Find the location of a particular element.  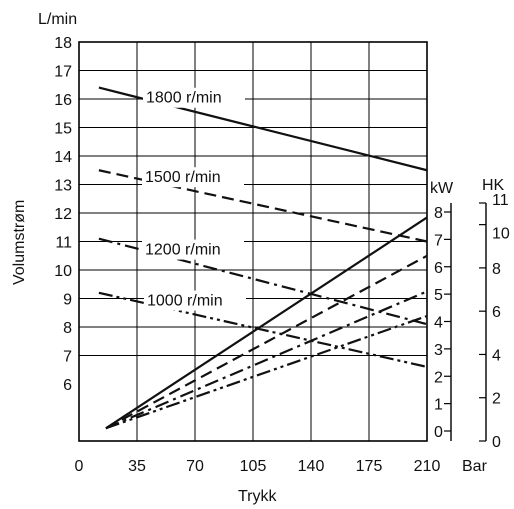

hp-tick-label: 11 is located at coordinates (500, 200).